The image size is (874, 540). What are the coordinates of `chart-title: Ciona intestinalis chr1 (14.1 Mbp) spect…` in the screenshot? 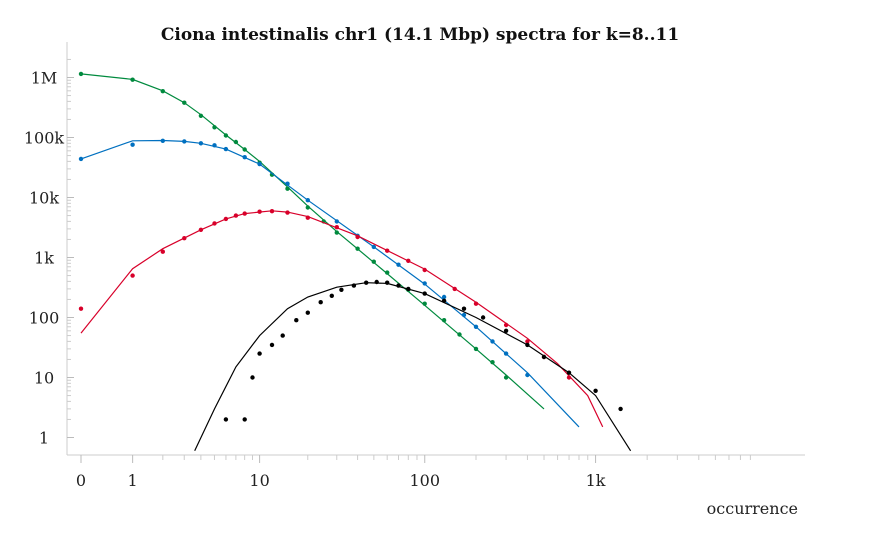 It's located at (420, 35).